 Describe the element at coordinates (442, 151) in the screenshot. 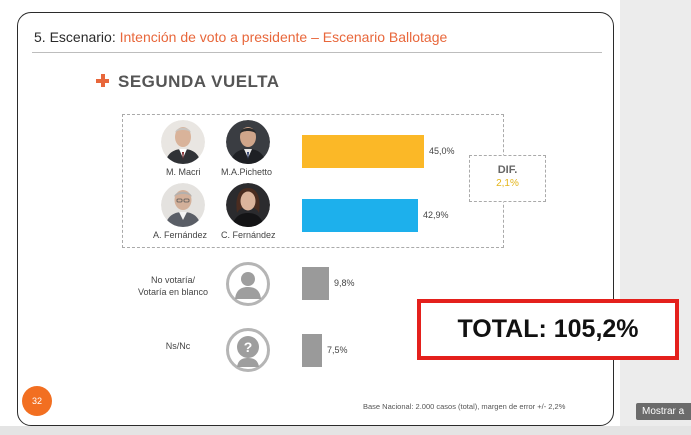

I see `bar-value-label: 45,0%` at that location.